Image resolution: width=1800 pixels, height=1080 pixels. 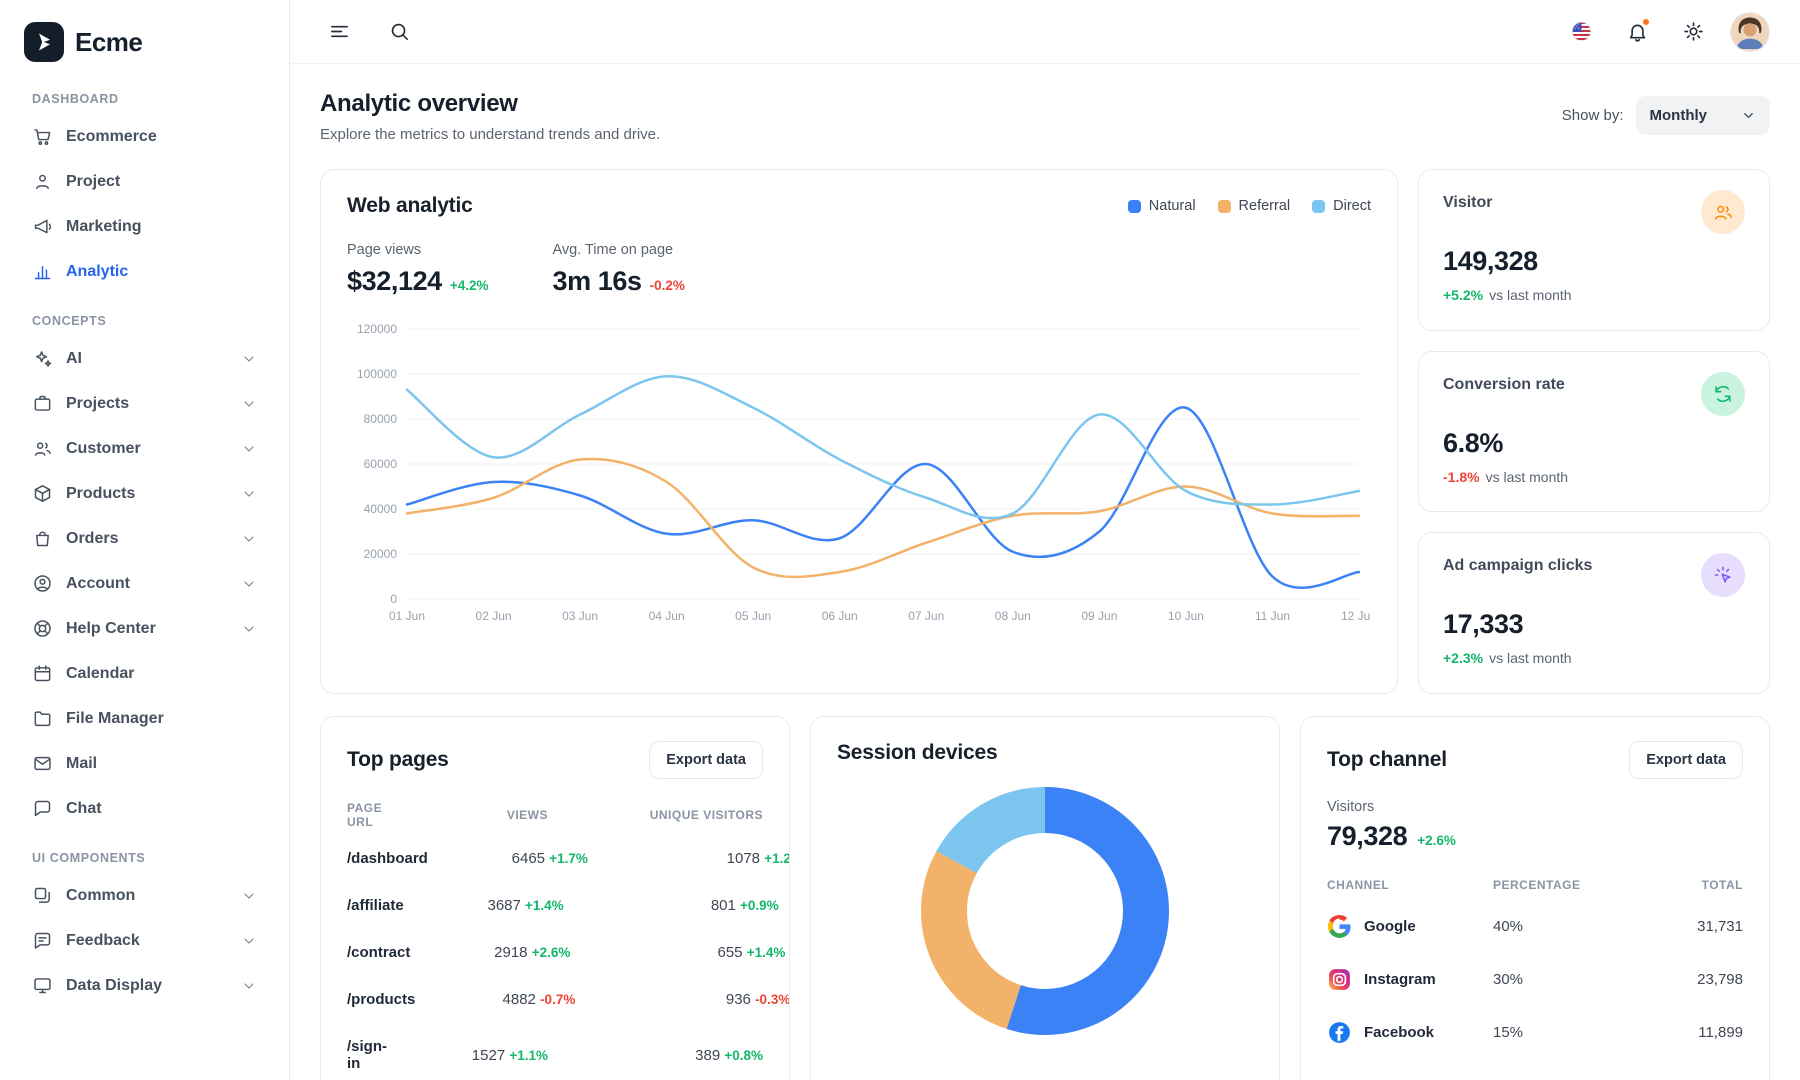 What do you see at coordinates (144, 808) in the screenshot?
I see `sidebar-item: Chat` at bounding box center [144, 808].